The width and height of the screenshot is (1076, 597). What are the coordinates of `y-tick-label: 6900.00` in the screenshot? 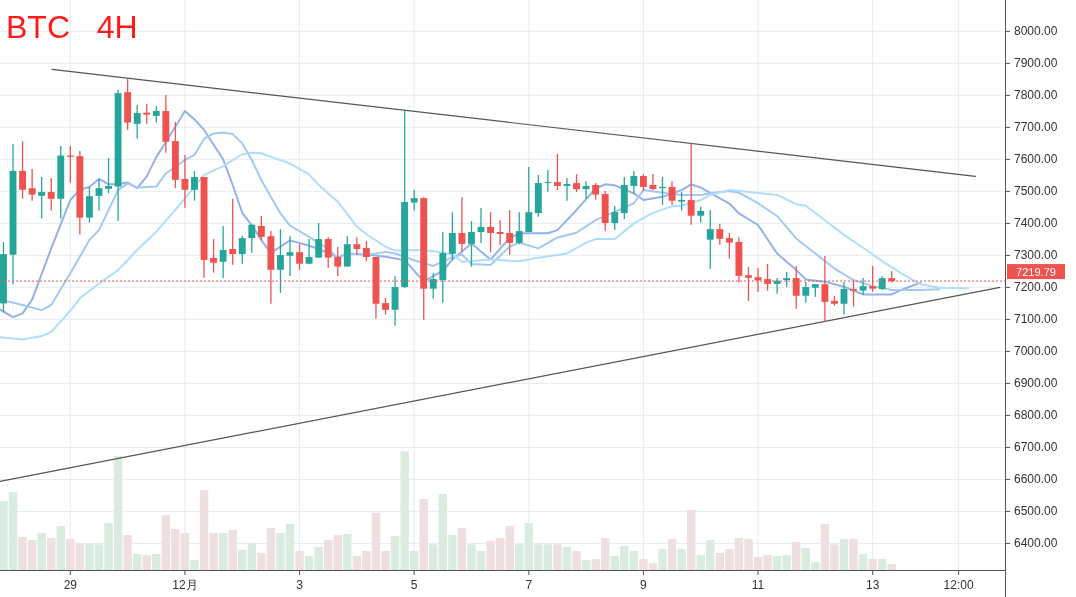 It's located at (1036, 383).